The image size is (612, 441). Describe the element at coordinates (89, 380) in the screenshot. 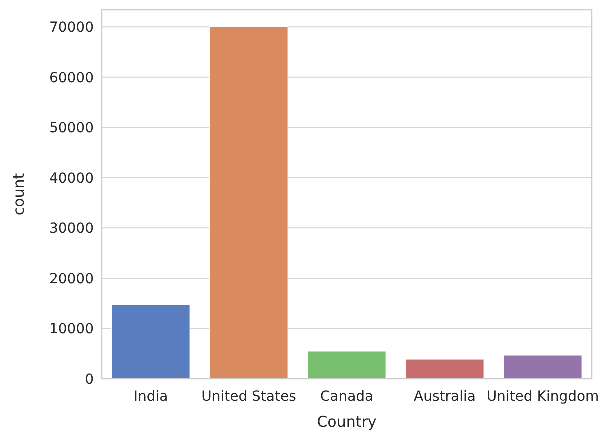

I see `y-tick-label: 0` at that location.